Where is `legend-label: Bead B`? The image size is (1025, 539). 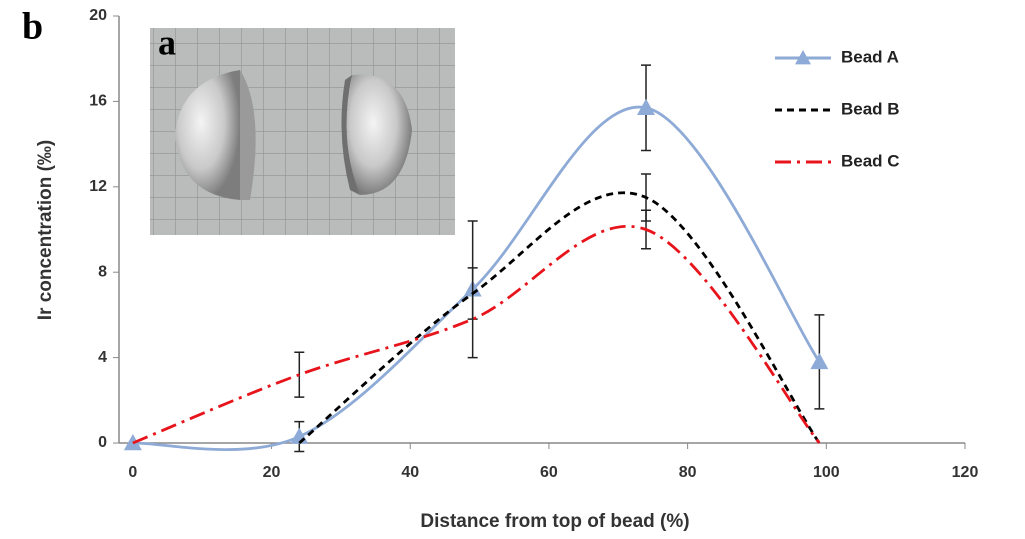 legend-label: Bead B is located at coordinates (870, 108).